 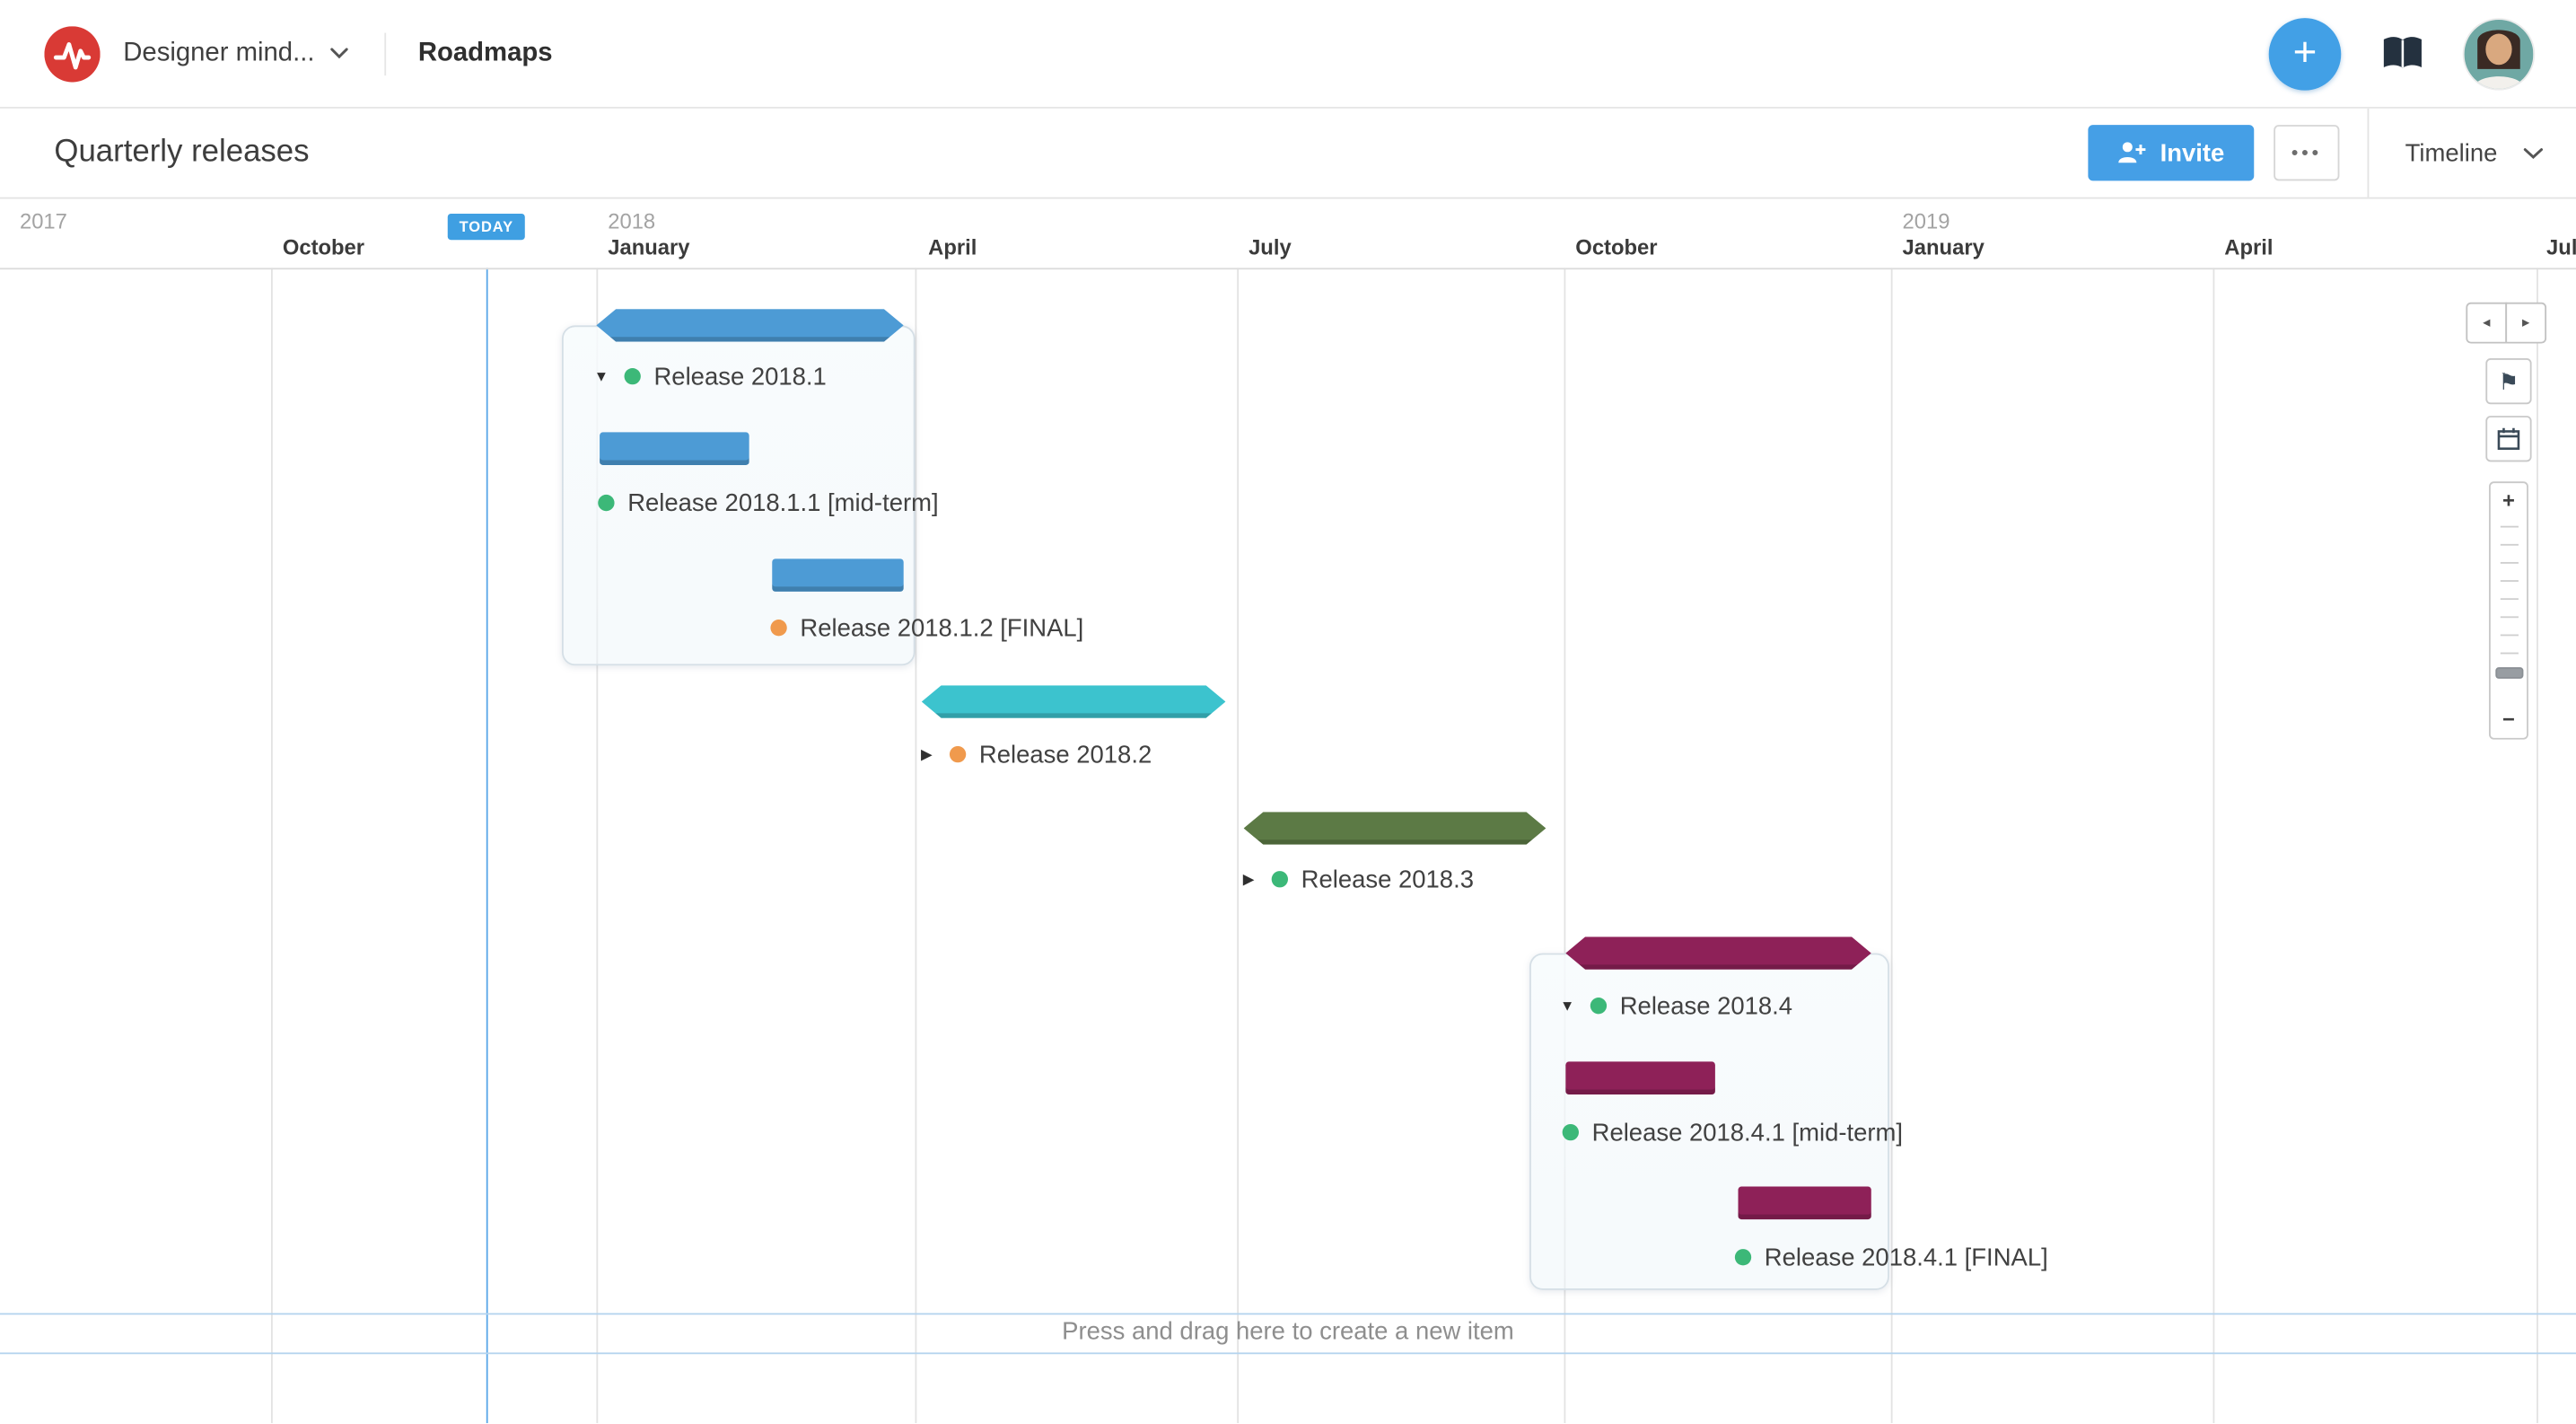 What do you see at coordinates (182, 152) in the screenshot?
I see `roadmap-title: Quarterly releases` at bounding box center [182, 152].